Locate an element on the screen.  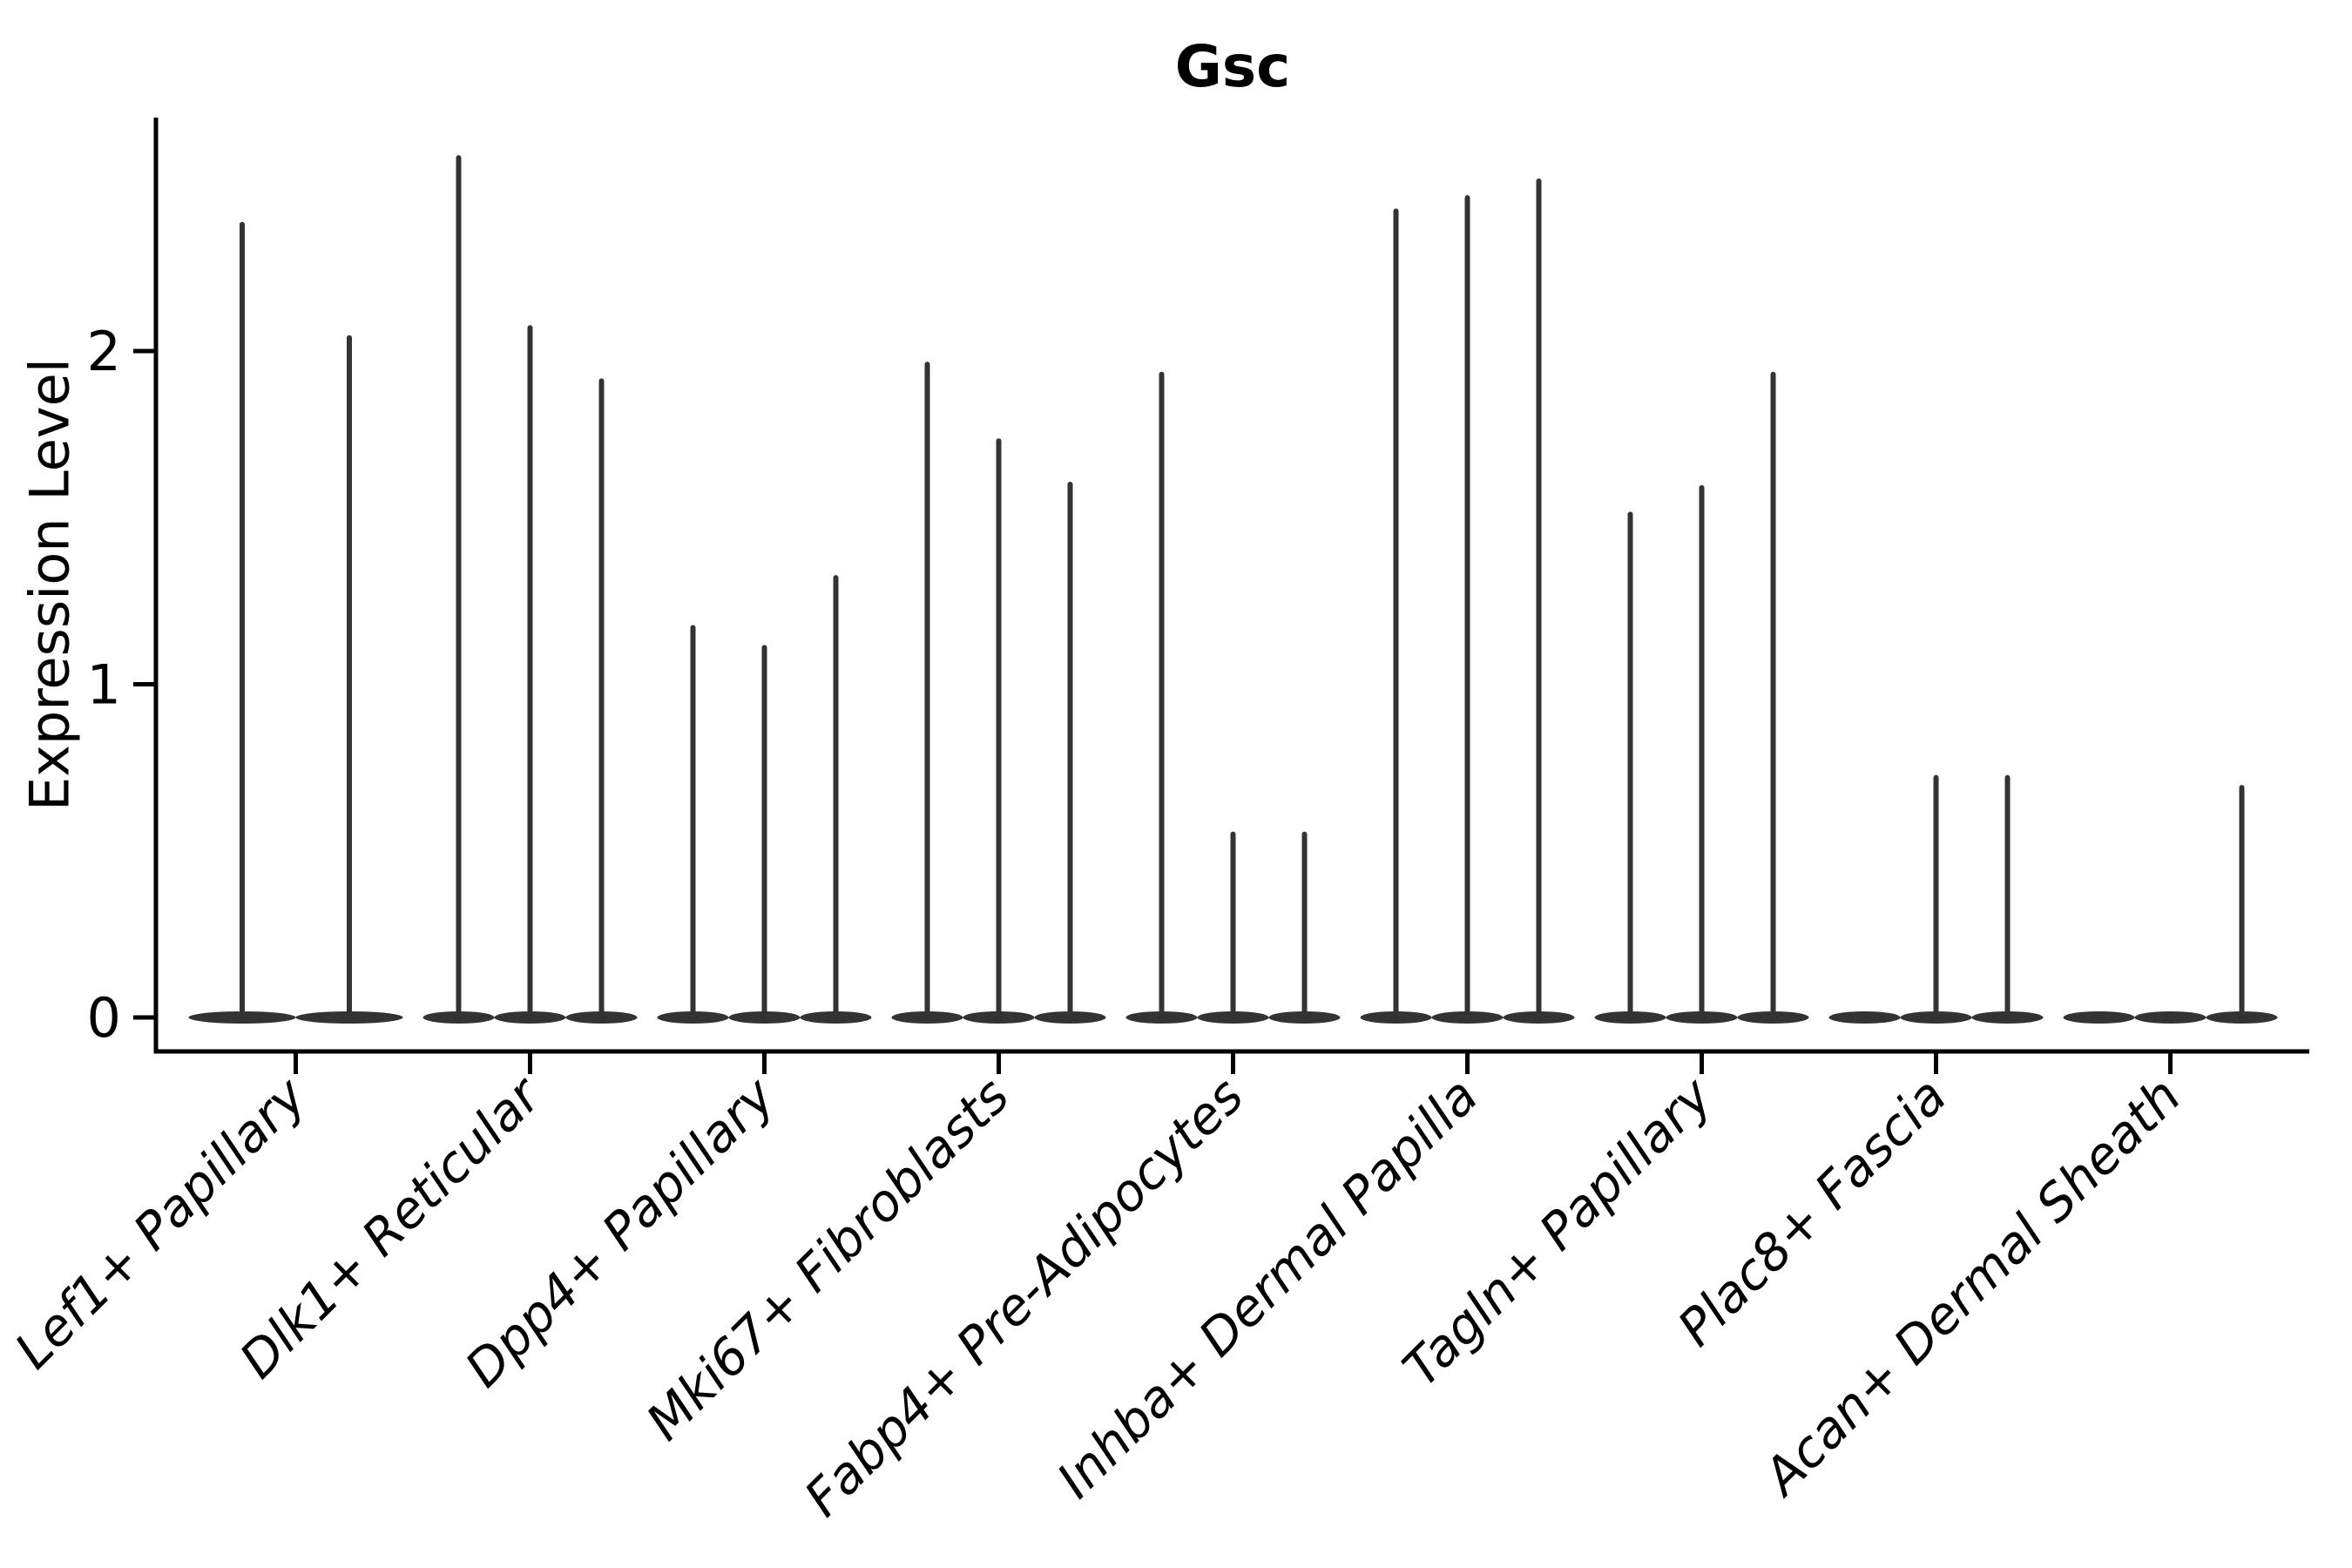
y-tick-label: 2 is located at coordinates (104, 351).